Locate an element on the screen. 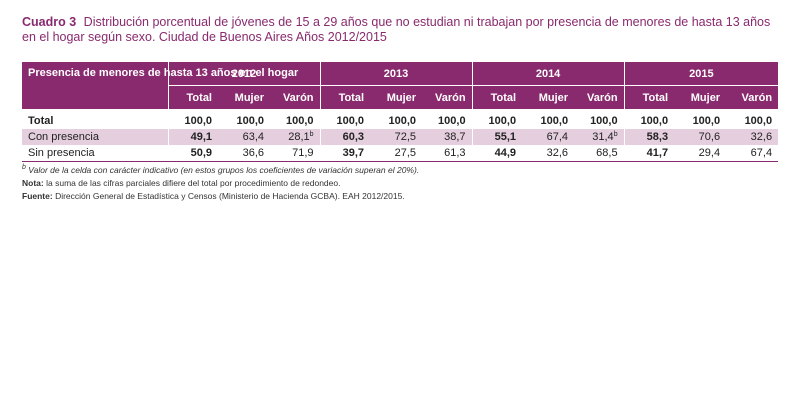 Image resolution: width=800 pixels, height=406 pixels. table-cell: 31,4b is located at coordinates (599, 137).